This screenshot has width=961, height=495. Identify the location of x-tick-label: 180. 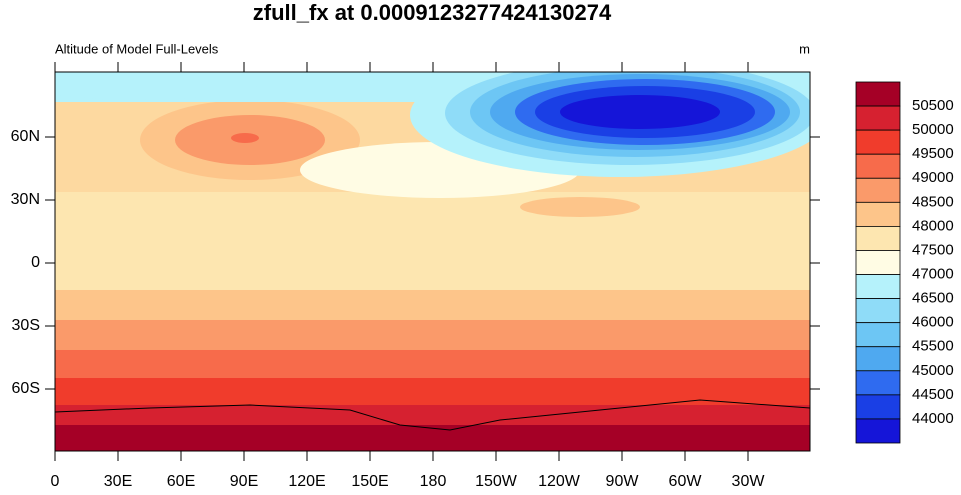
(433, 481).